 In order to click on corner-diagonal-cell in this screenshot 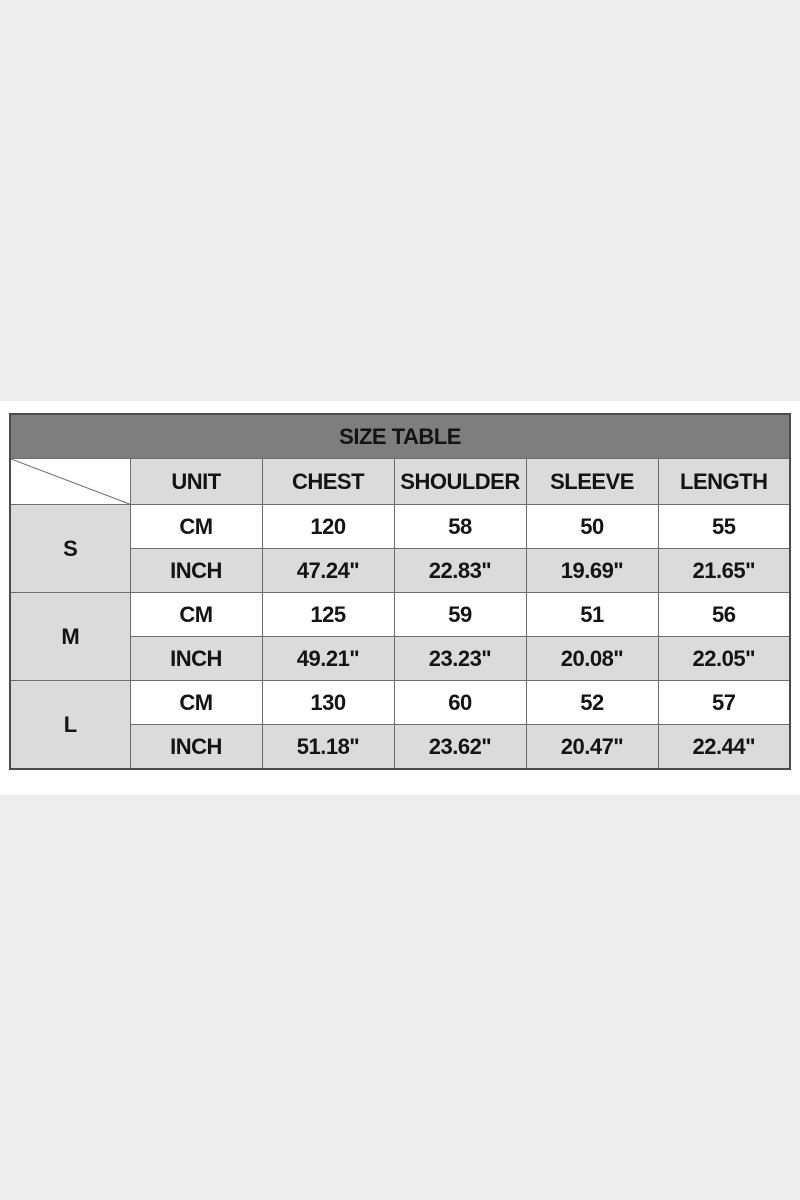, I will do `click(70, 481)`.